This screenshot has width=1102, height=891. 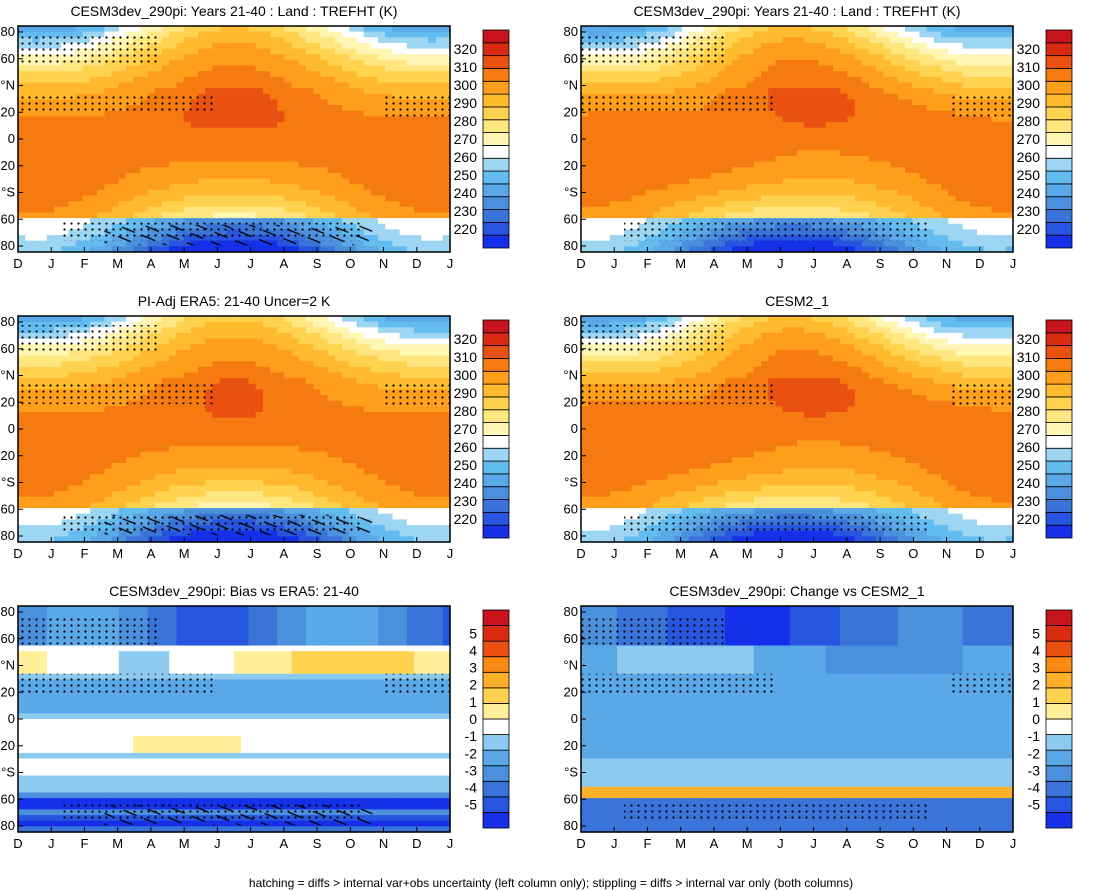 What do you see at coordinates (571, 31) in the screenshot?
I see `y-tick-label: 80` at bounding box center [571, 31].